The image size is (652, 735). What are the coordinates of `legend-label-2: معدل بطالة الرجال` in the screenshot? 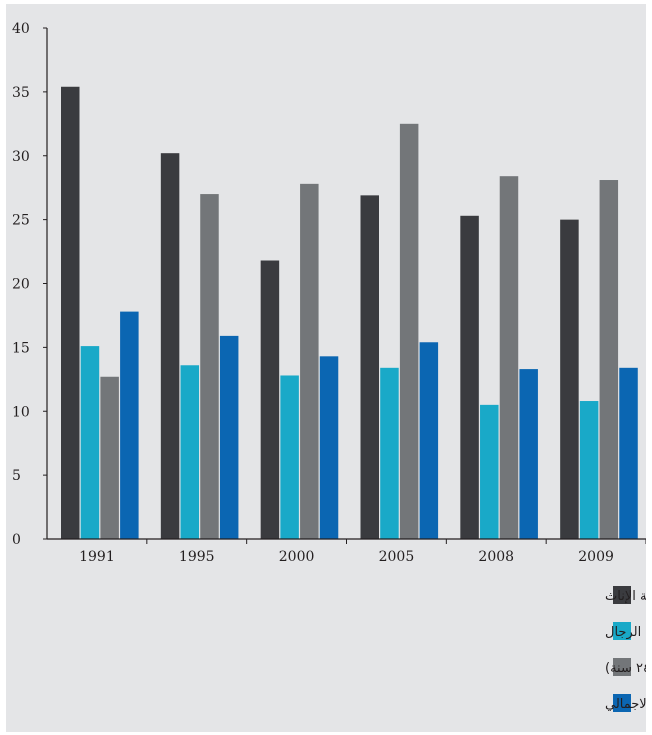 It's located at (625, 632).